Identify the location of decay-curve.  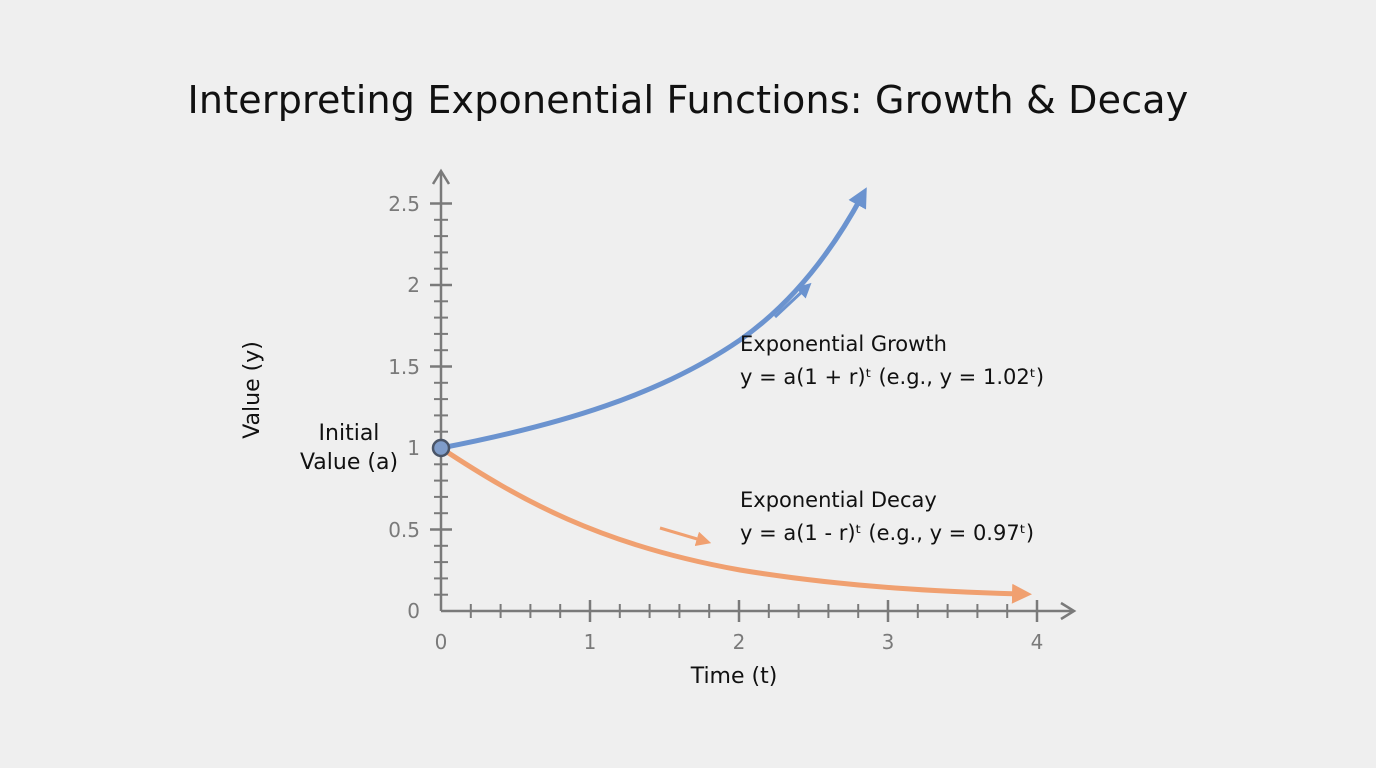
(735, 524).